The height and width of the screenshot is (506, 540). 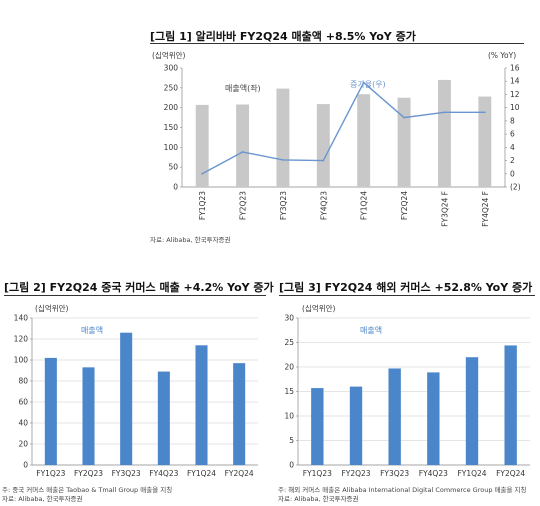 What do you see at coordinates (502, 55) in the screenshot?
I see `chart1-y-axis-label-right: (% YoY)` at bounding box center [502, 55].